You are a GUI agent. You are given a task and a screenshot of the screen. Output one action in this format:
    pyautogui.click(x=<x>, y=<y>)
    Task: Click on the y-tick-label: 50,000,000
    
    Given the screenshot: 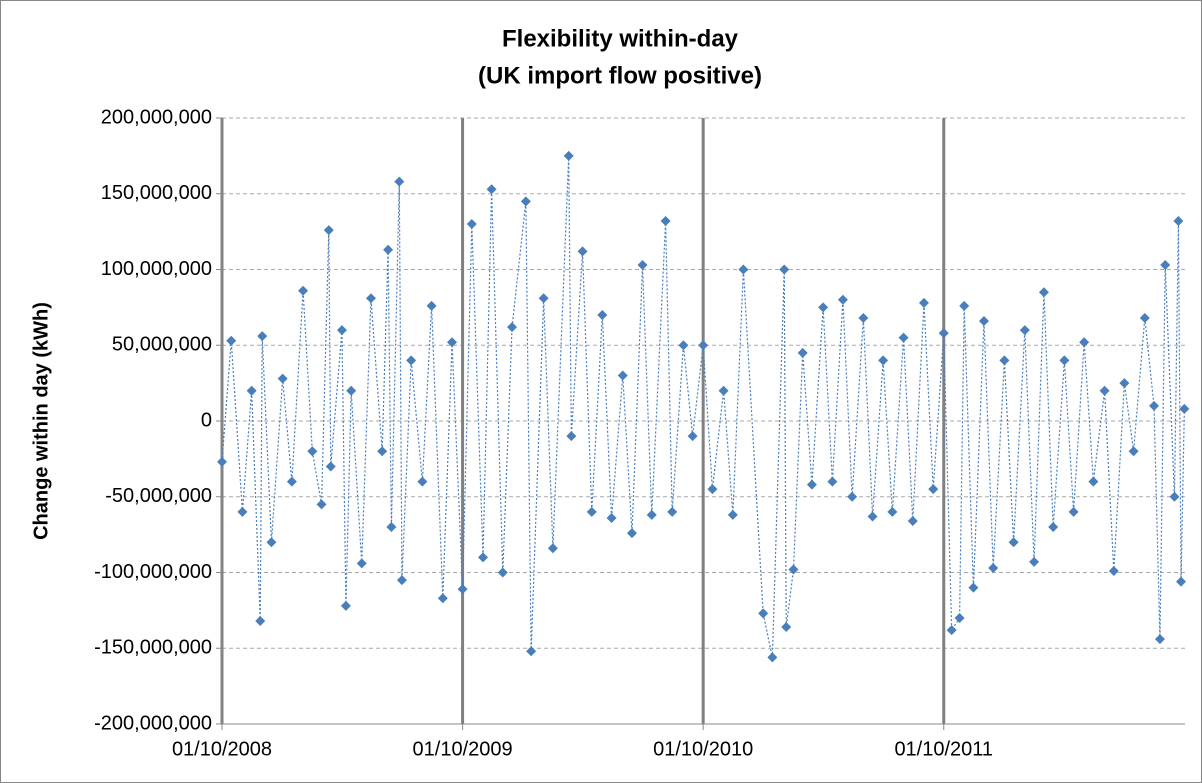 What is the action you would take?
    pyautogui.click(x=162, y=345)
    